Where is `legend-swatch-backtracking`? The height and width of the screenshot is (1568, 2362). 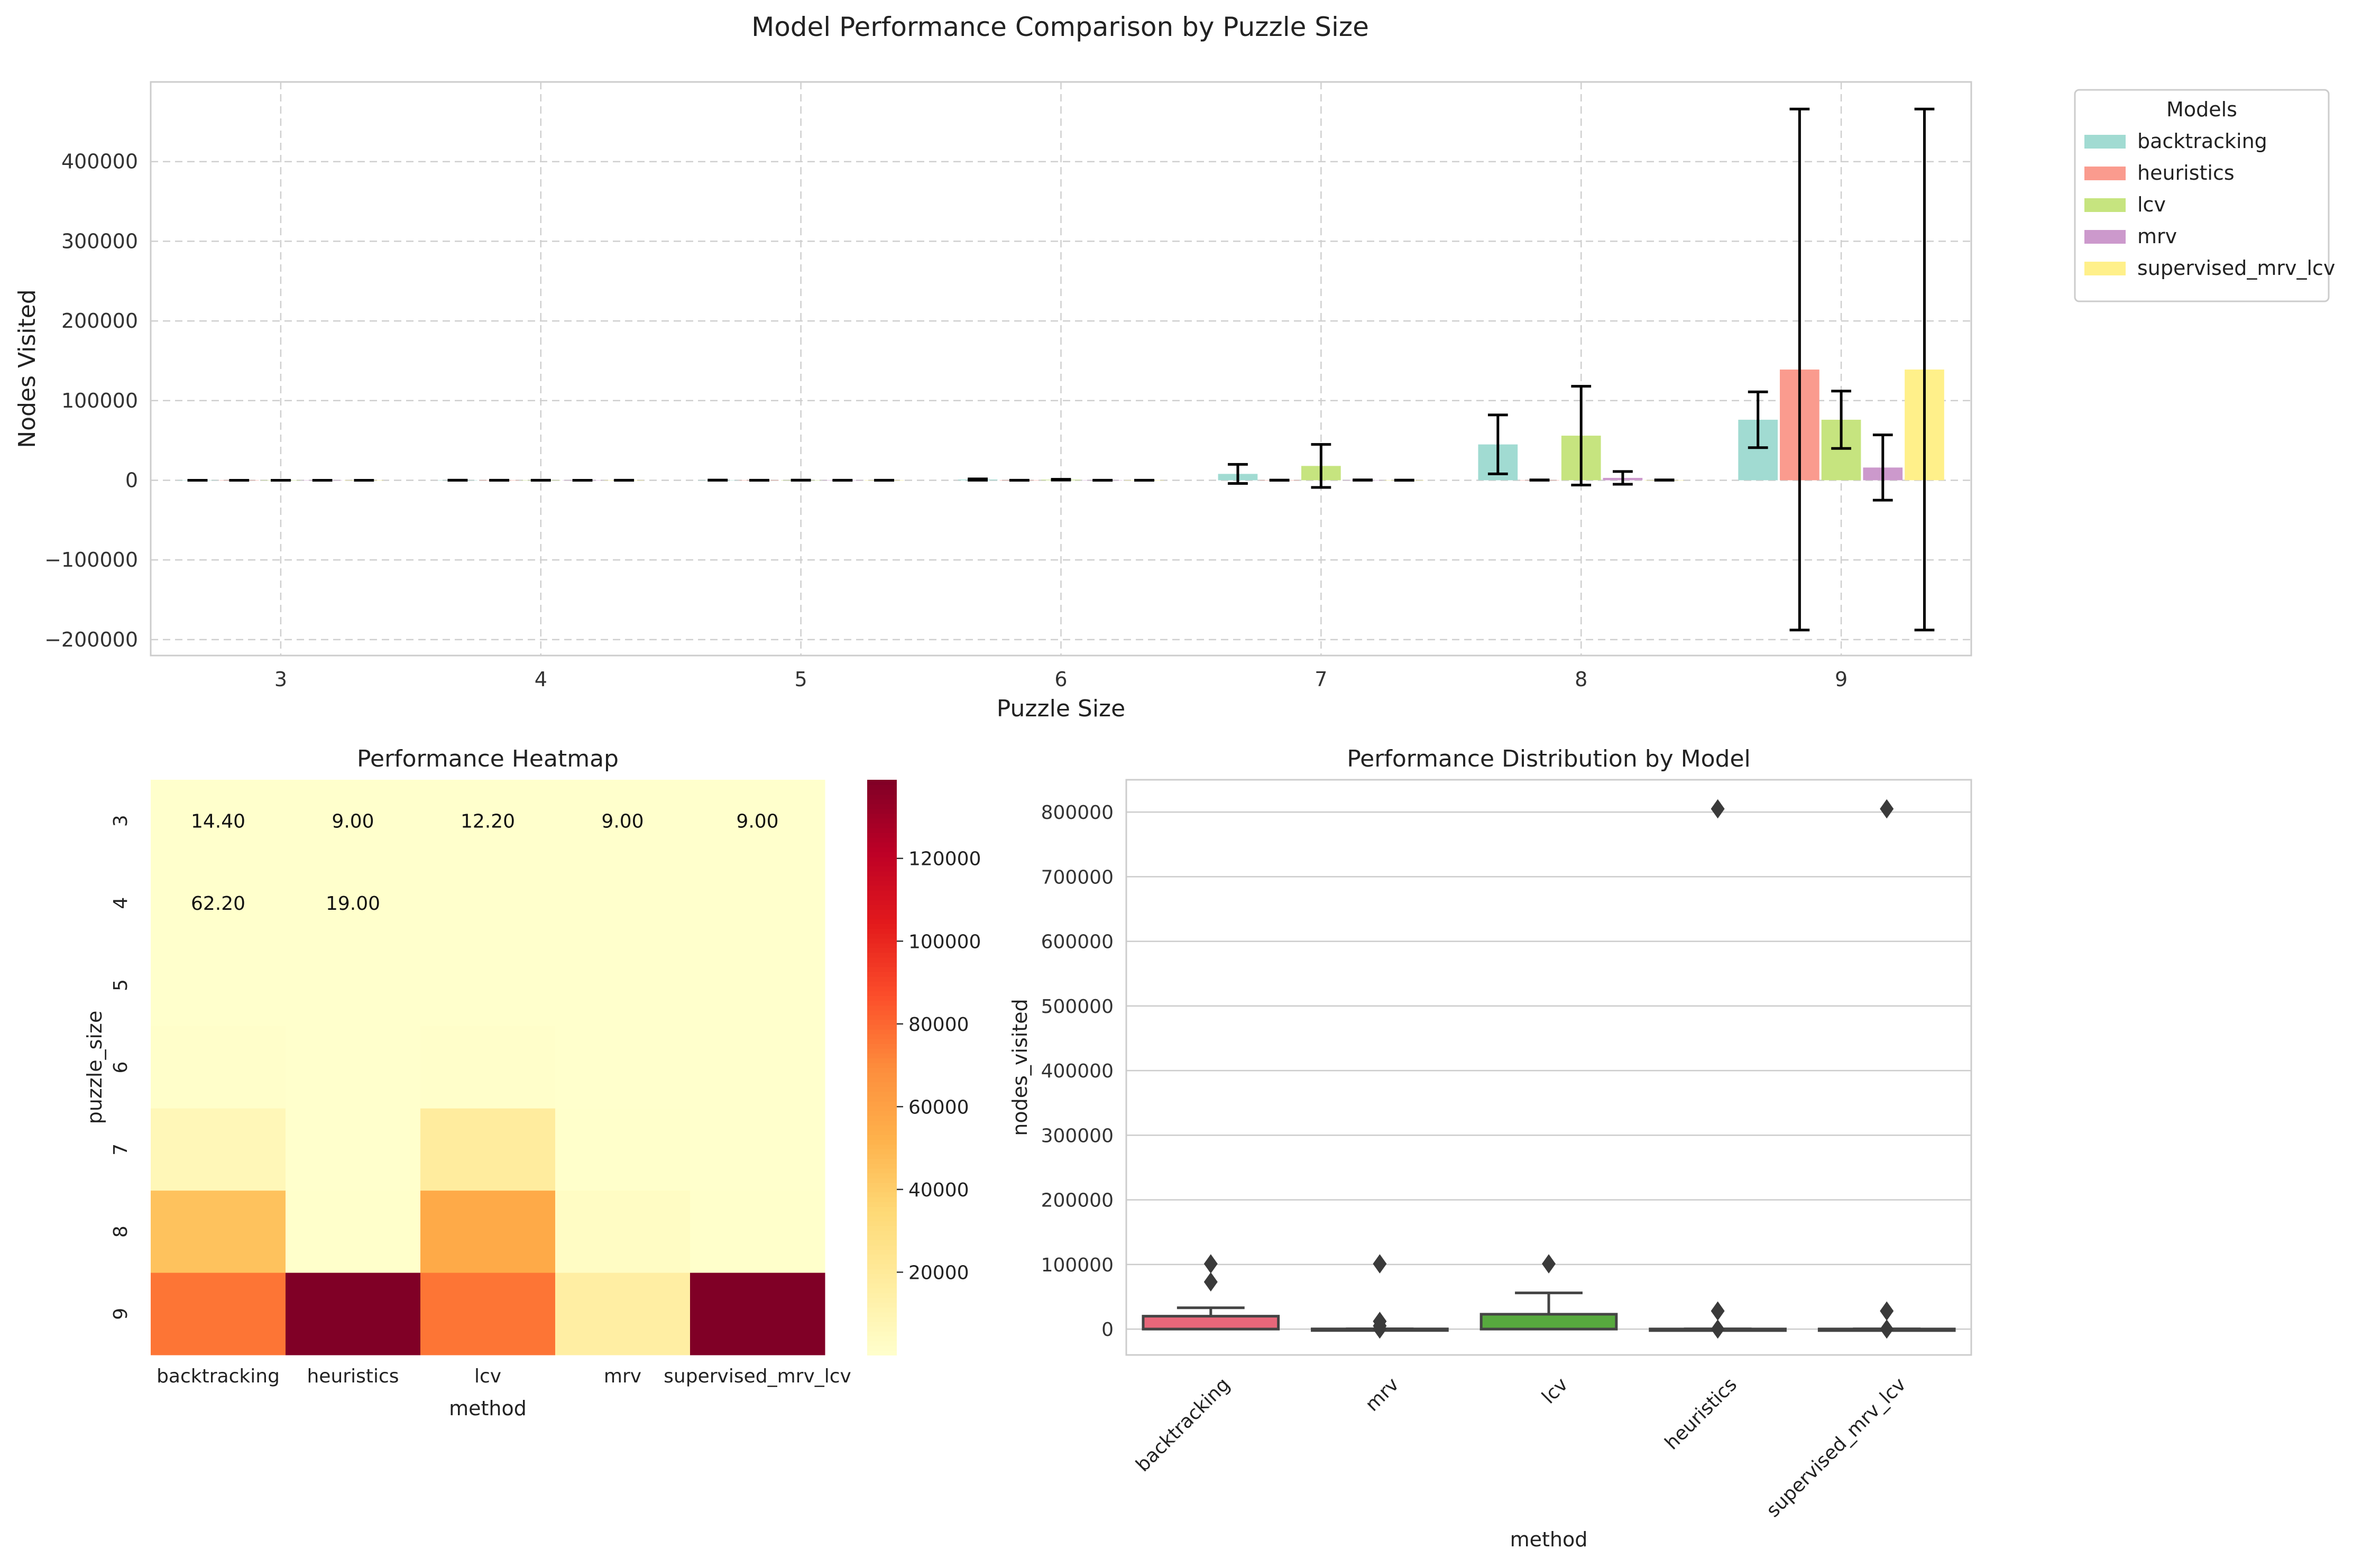
legend-swatch-backtracking is located at coordinates (2105, 142).